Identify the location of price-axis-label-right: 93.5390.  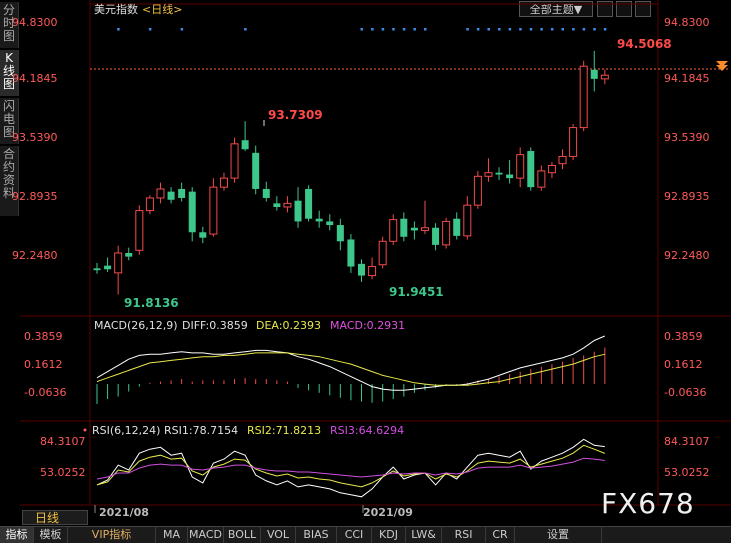
(687, 137).